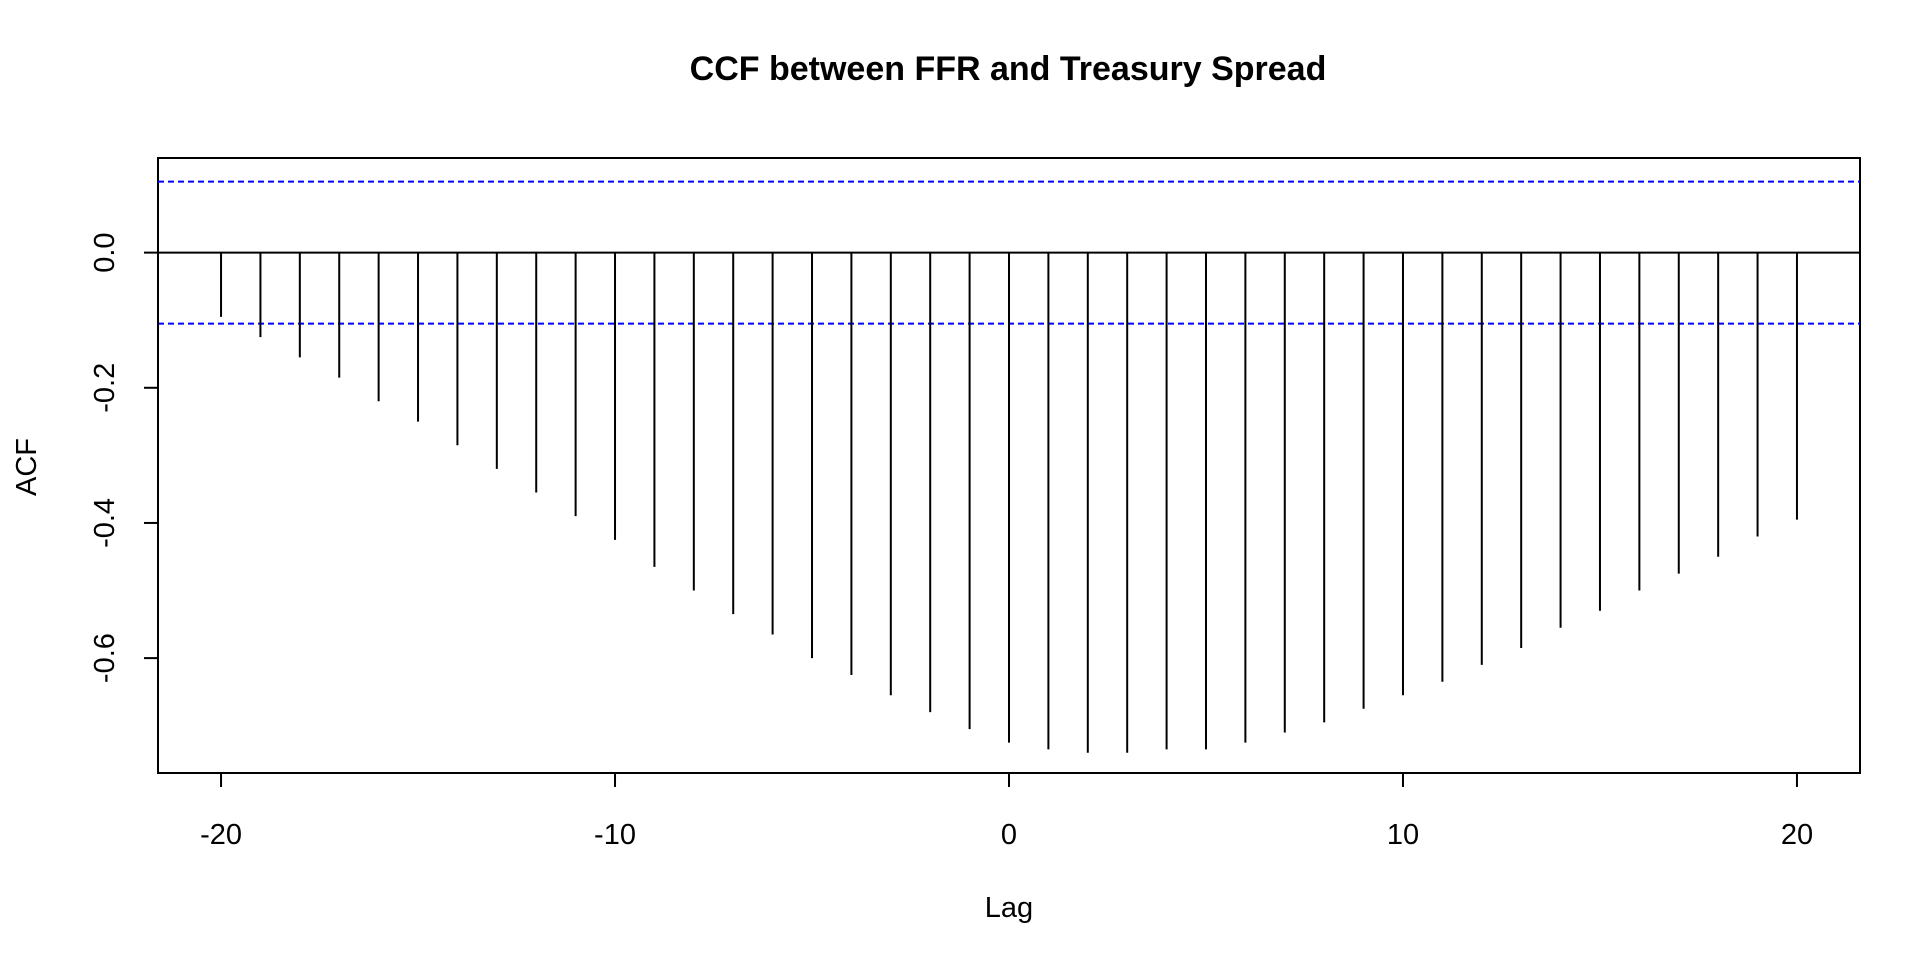 This screenshot has height=960, width=1920. I want to click on y-tick-label: -0.2, so click(105, 388).